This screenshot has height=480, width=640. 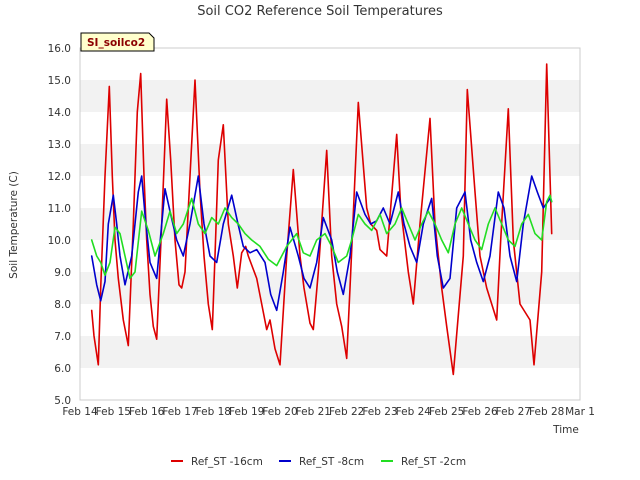 What do you see at coordinates (59, 81) in the screenshot?
I see `y-tick-label: 15.0` at bounding box center [59, 81].